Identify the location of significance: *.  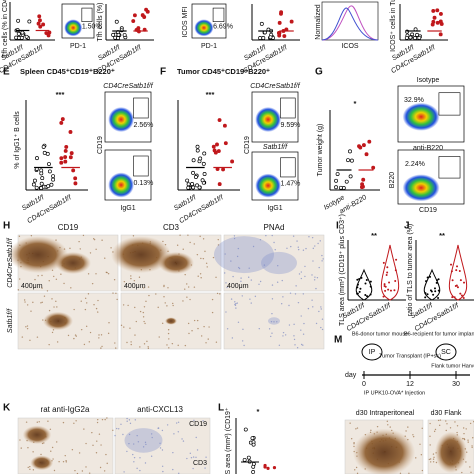
(258, 411).